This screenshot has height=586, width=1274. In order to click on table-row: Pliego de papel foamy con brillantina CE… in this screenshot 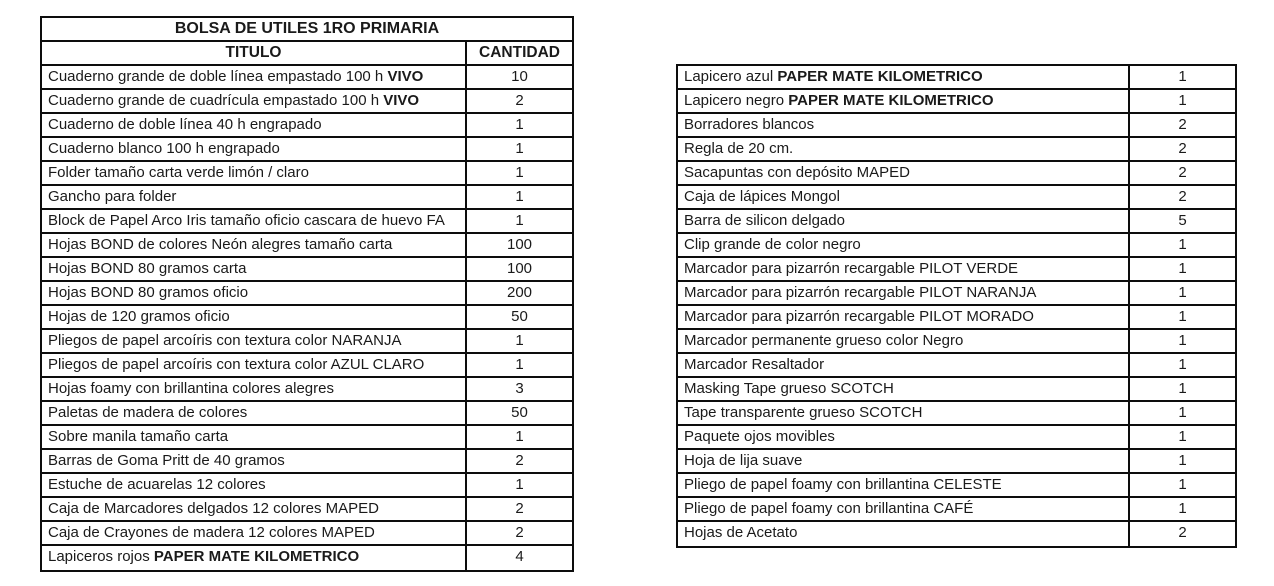, I will do `click(956, 486)`.